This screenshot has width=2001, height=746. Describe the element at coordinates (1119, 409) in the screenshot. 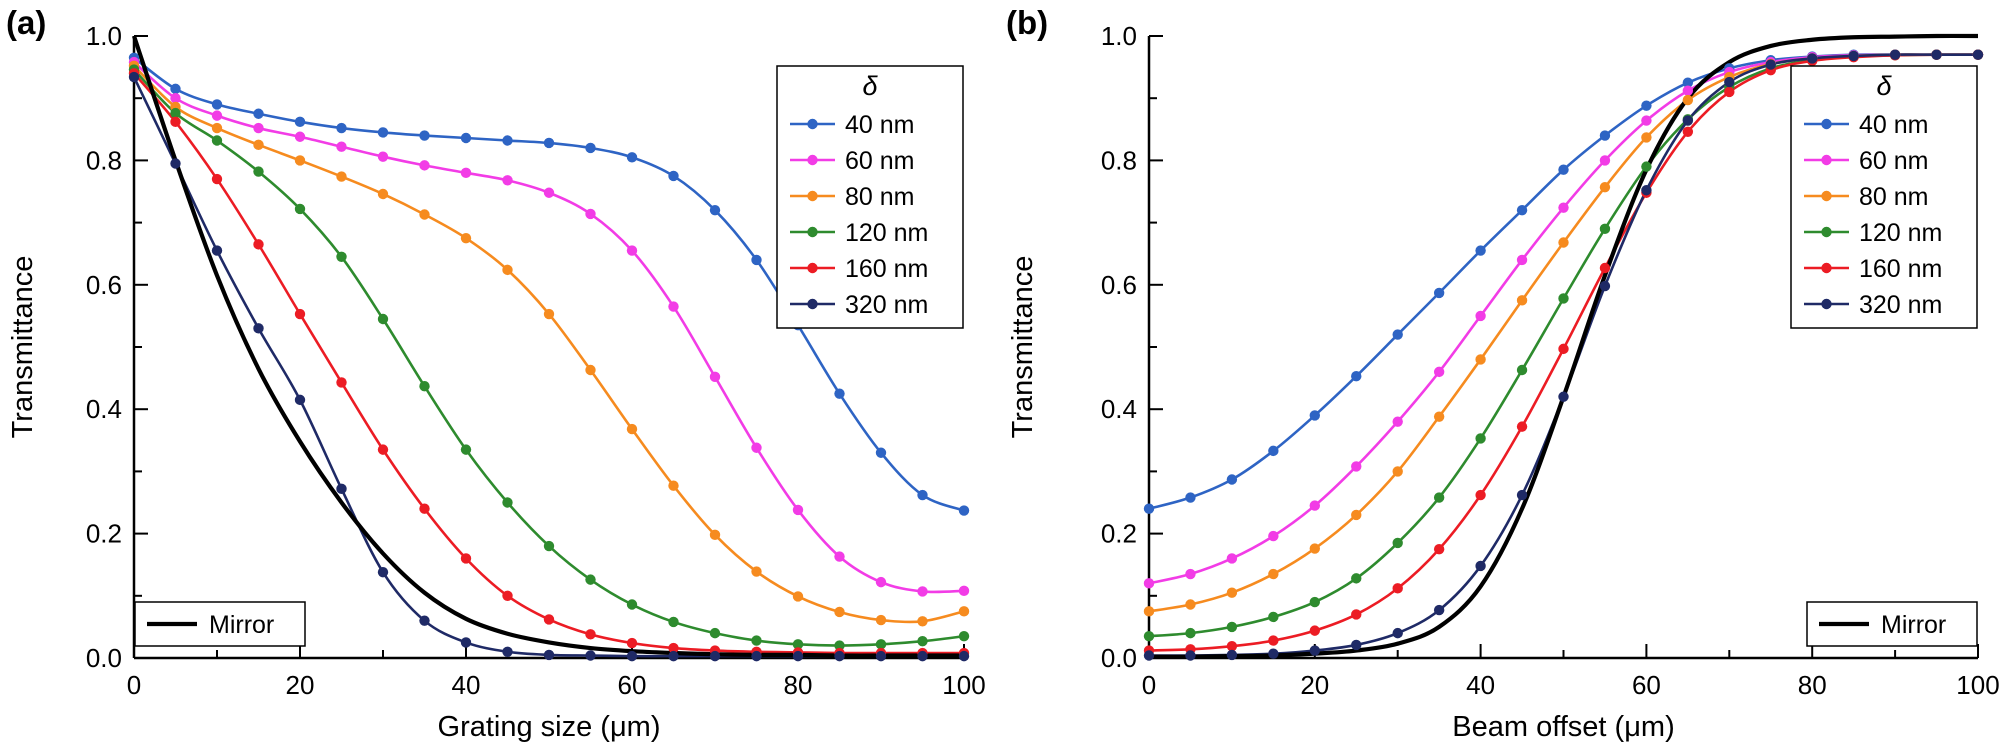

I see `y-tick-label: 0.4` at that location.